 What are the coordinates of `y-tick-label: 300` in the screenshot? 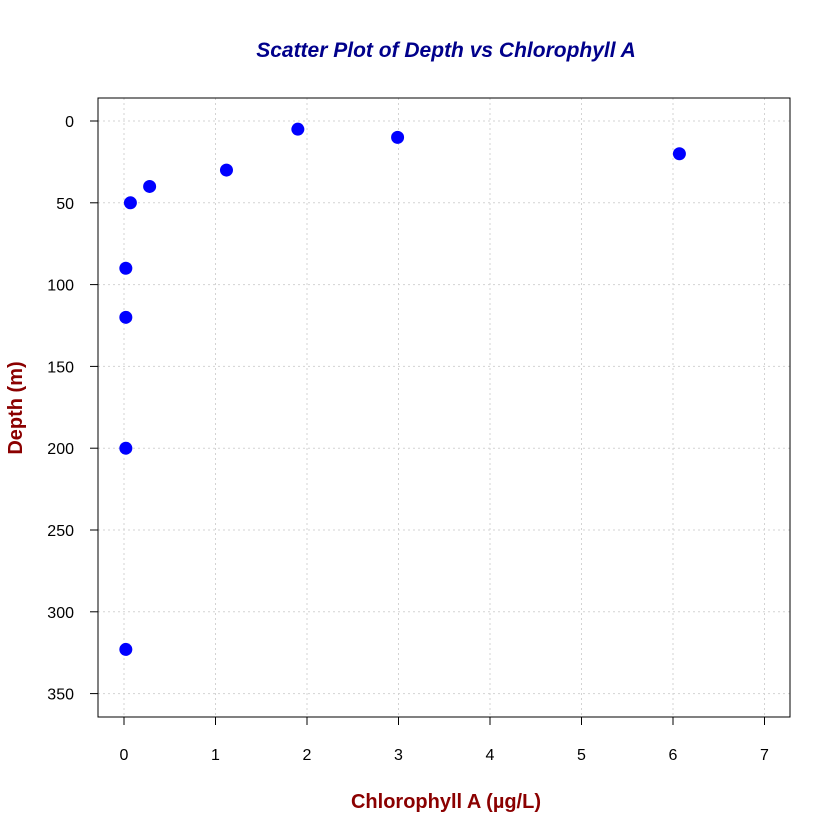 It's located at (60, 613).